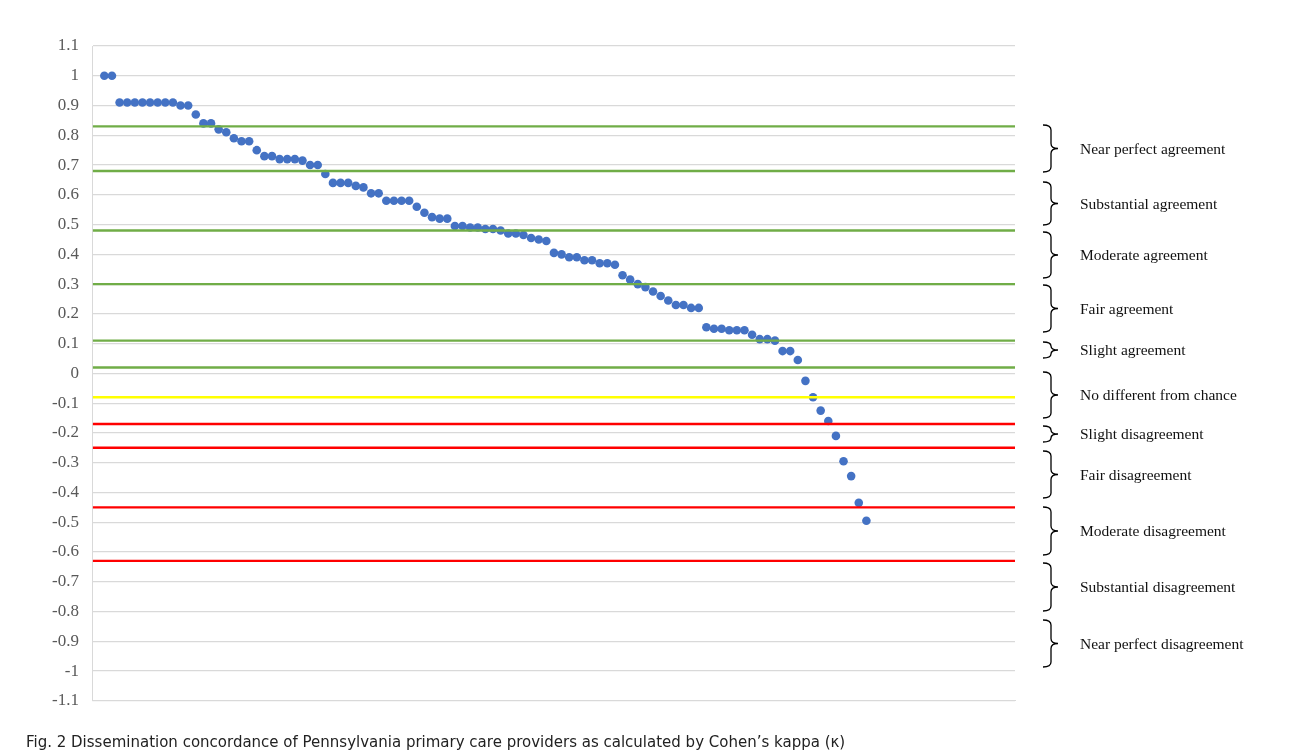  Describe the element at coordinates (1127, 308) in the screenshot. I see `text: Fair agreement` at that location.